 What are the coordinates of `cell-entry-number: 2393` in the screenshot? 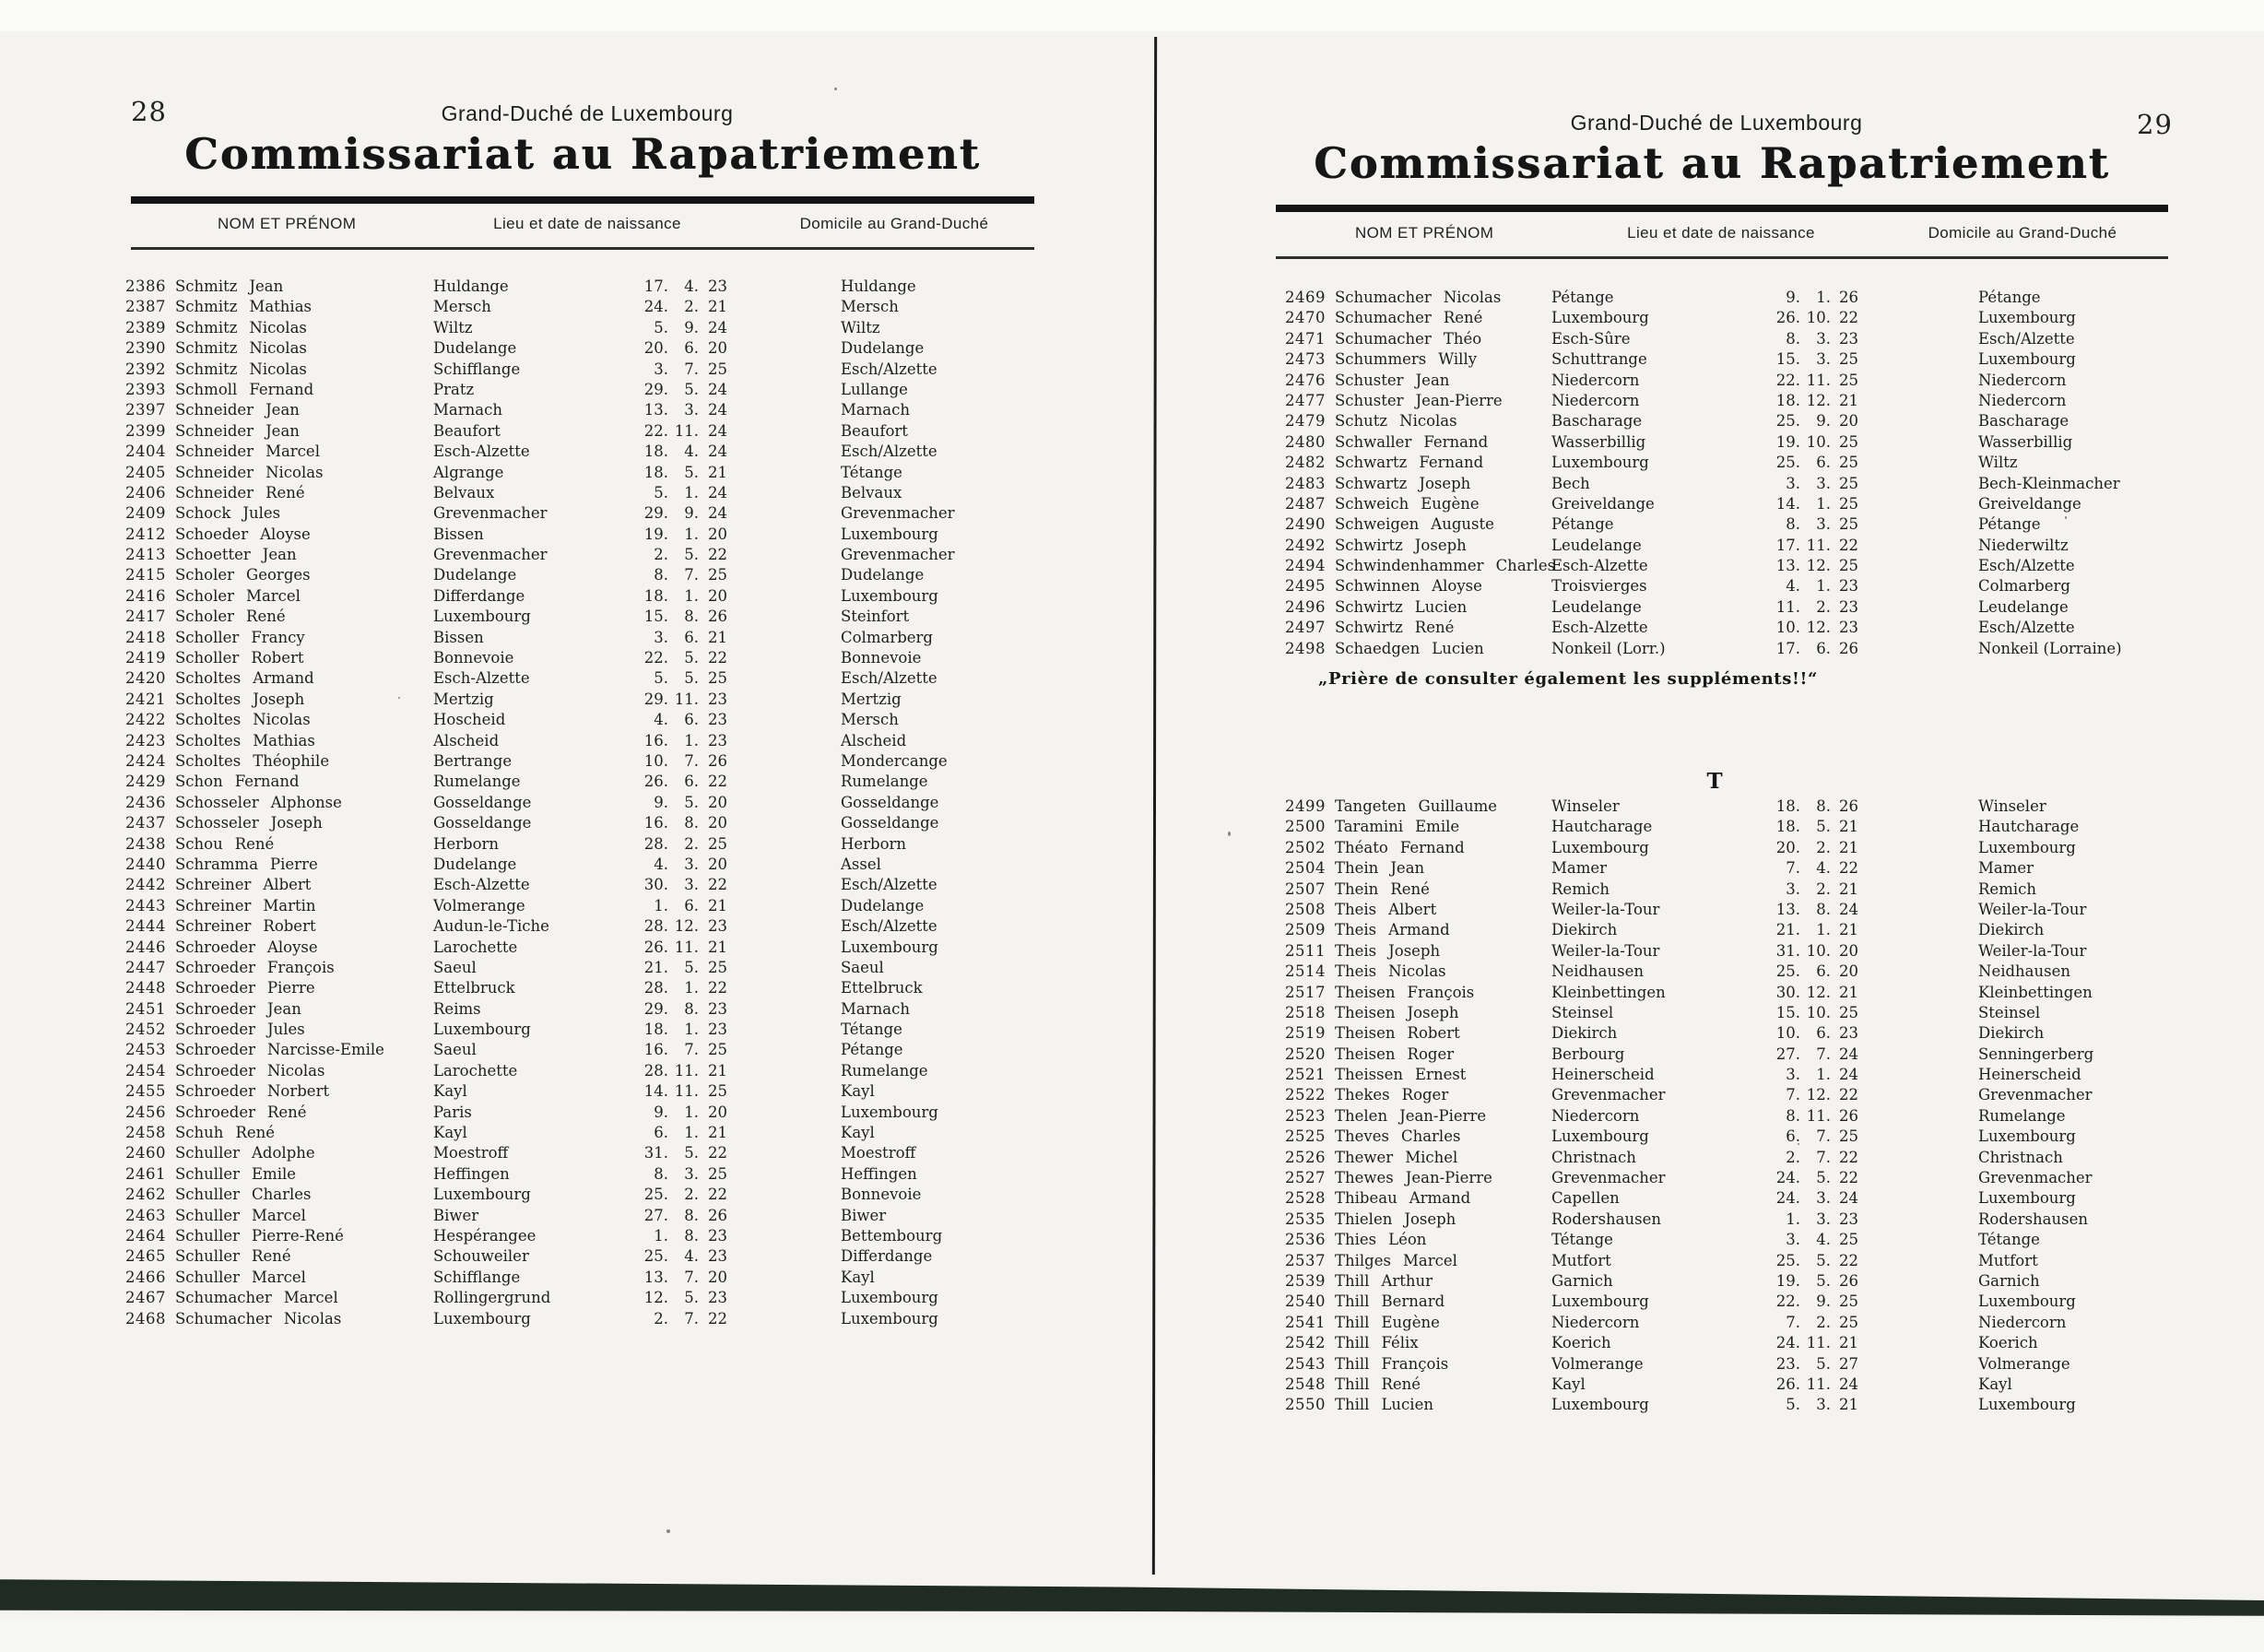 It's located at (145, 389).